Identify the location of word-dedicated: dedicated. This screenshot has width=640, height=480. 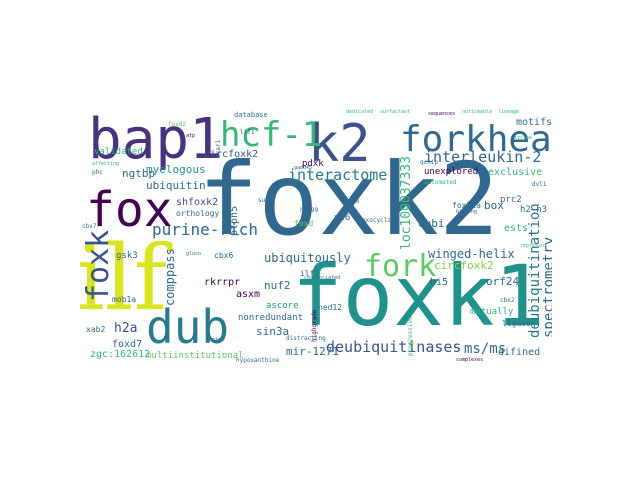
(360, 112).